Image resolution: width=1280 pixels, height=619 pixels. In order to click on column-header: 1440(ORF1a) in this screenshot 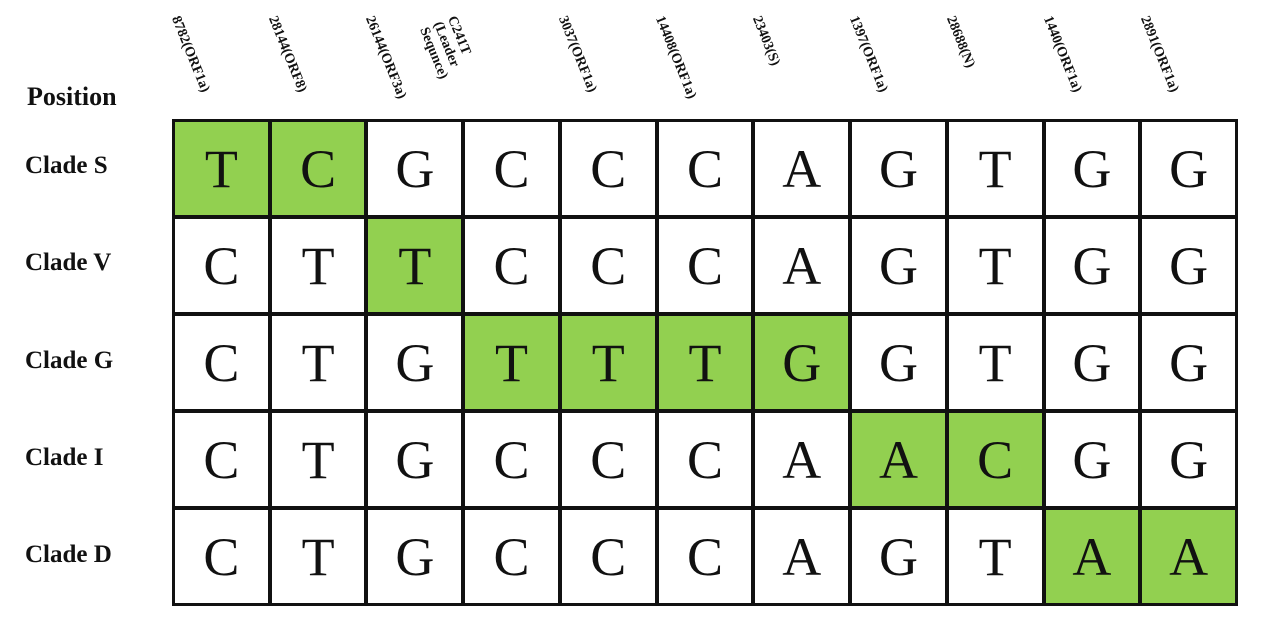, I will do `click(1062, 54)`.